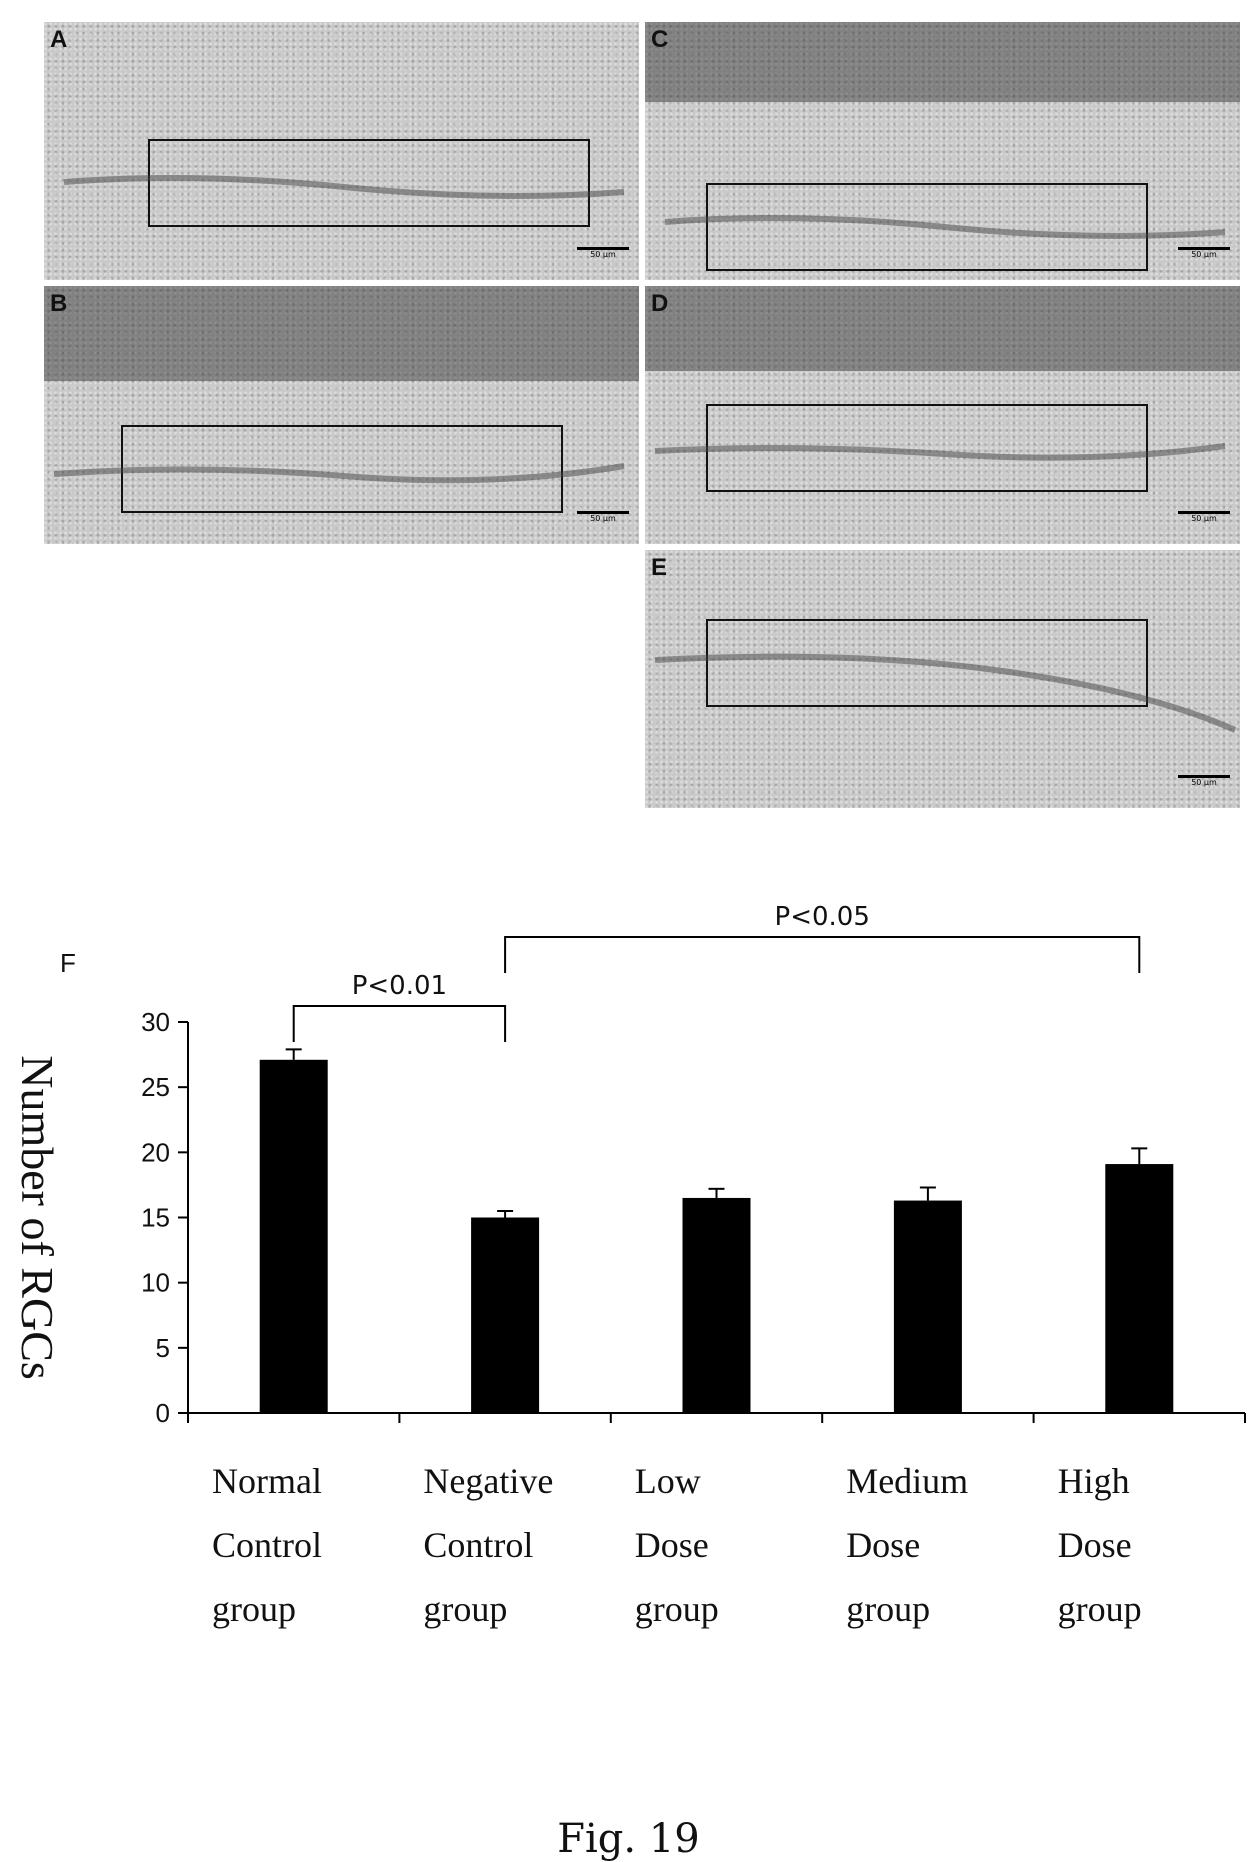 The width and height of the screenshot is (1257, 1862). I want to click on micro-panel-b: B 50 µm, so click(341, 415).